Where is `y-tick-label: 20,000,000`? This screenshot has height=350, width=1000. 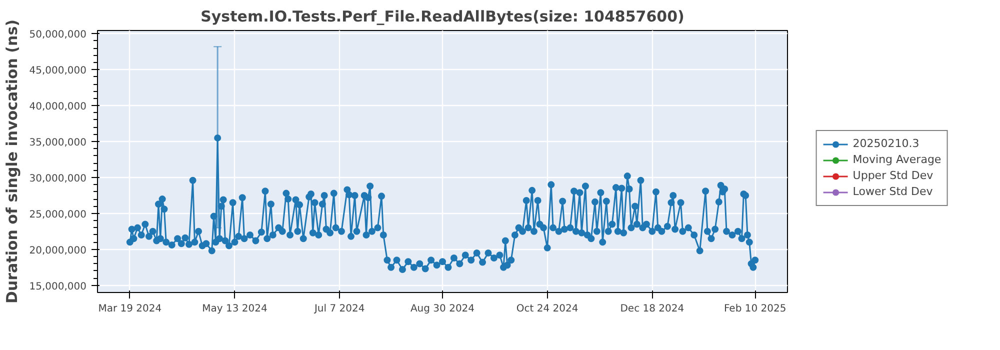 y-tick-label: 20,000,000 is located at coordinates (58, 250).